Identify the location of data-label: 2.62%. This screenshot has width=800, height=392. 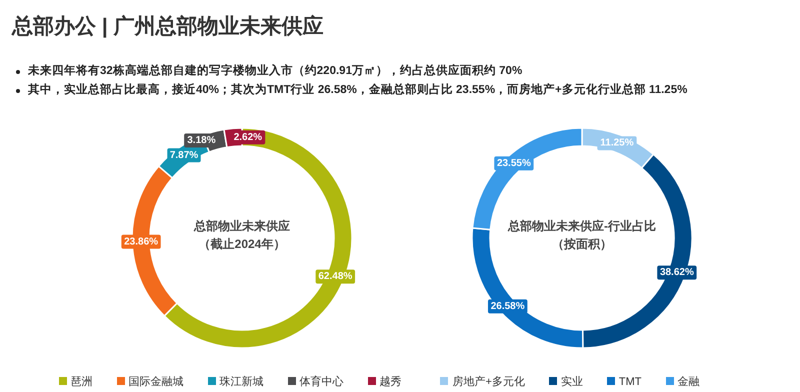
(248, 137).